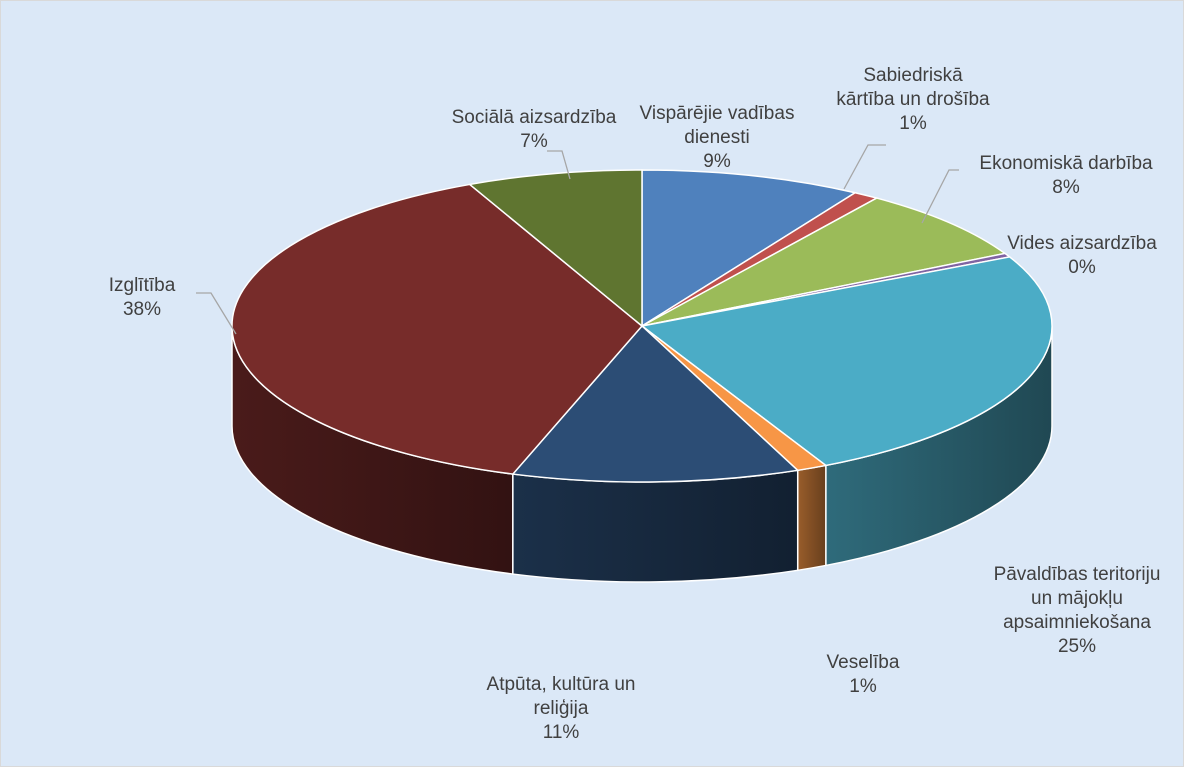 This screenshot has height=769, width=1186. What do you see at coordinates (534, 117) in the screenshot?
I see `category-label: Sociālā aizsardzība` at bounding box center [534, 117].